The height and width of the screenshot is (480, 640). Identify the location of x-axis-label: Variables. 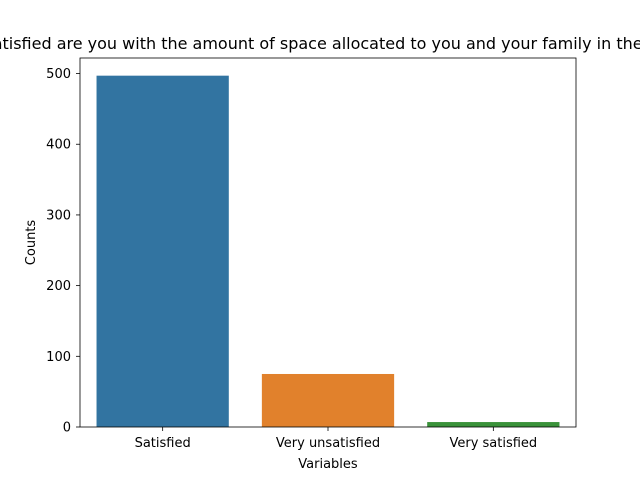
(328, 464).